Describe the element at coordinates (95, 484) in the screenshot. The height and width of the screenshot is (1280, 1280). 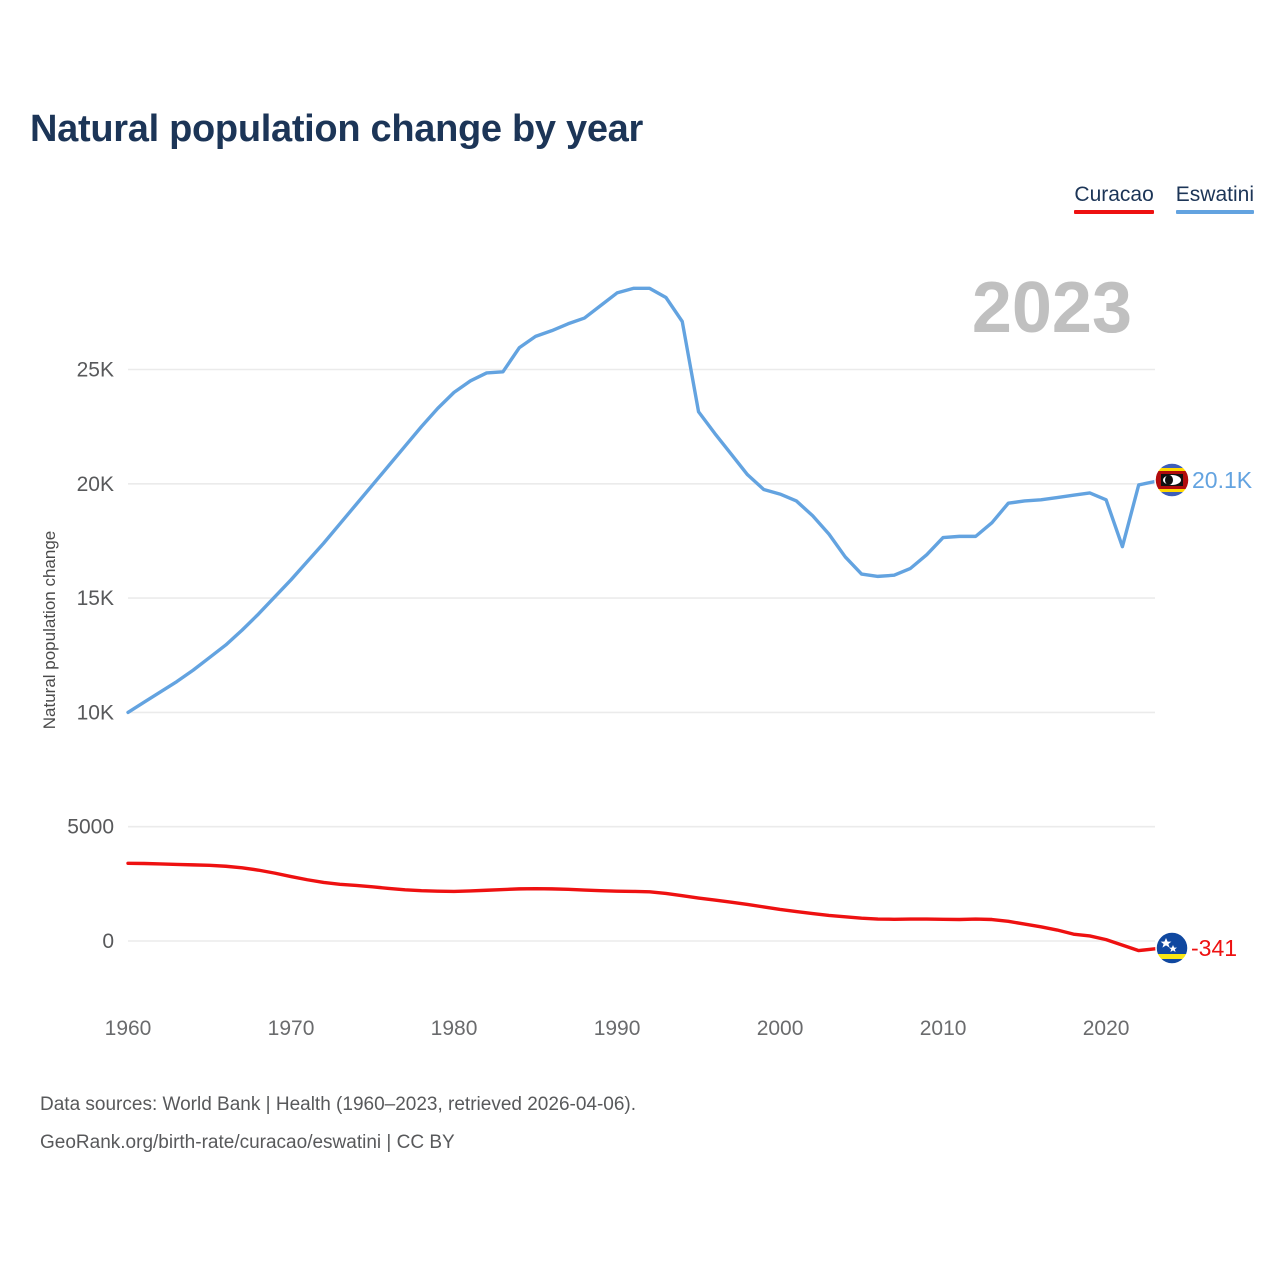
I see `y-tick-label: 20K` at that location.